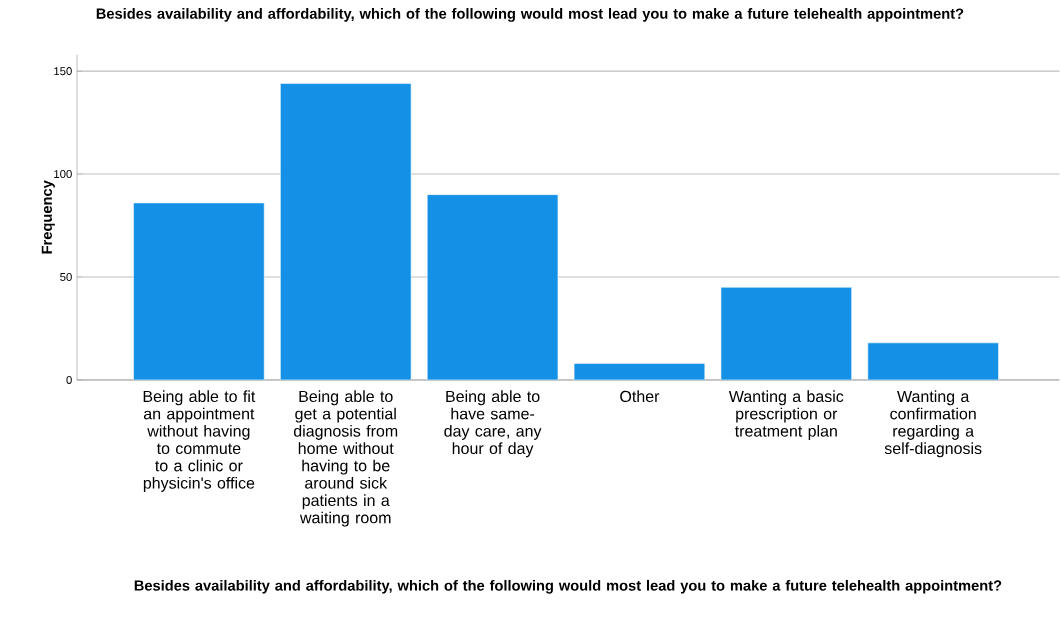  Describe the element at coordinates (530, 15) in the screenshot. I see `chart-title: Besides availability and affordability, which of the following would most lead you to make a future telehealth appointment?` at that location.